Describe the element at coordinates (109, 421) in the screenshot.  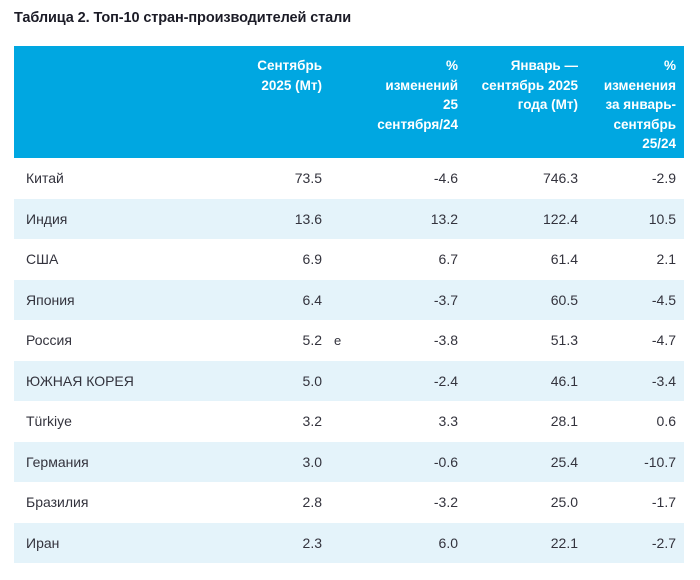
I see `country-cell: Türkiye` at that location.